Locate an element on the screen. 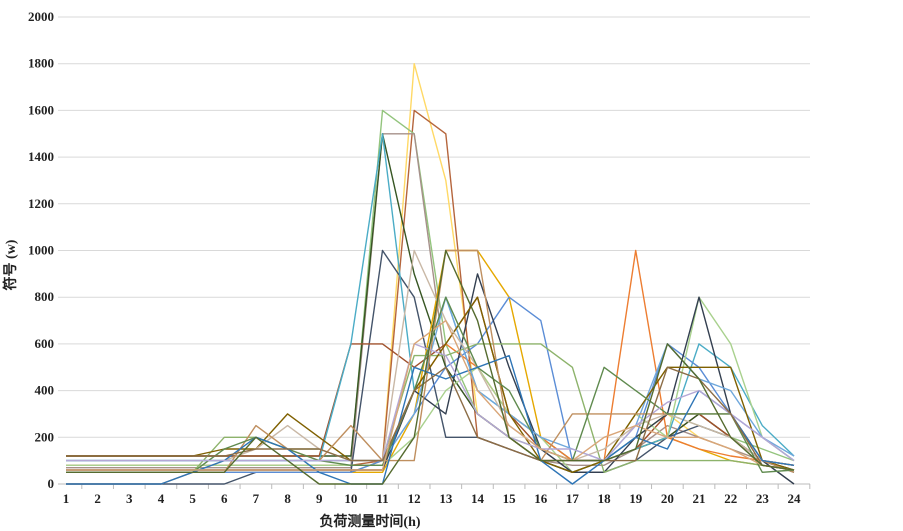 The height and width of the screenshot is (531, 903). y-tick-label: 200 is located at coordinates (45, 436).